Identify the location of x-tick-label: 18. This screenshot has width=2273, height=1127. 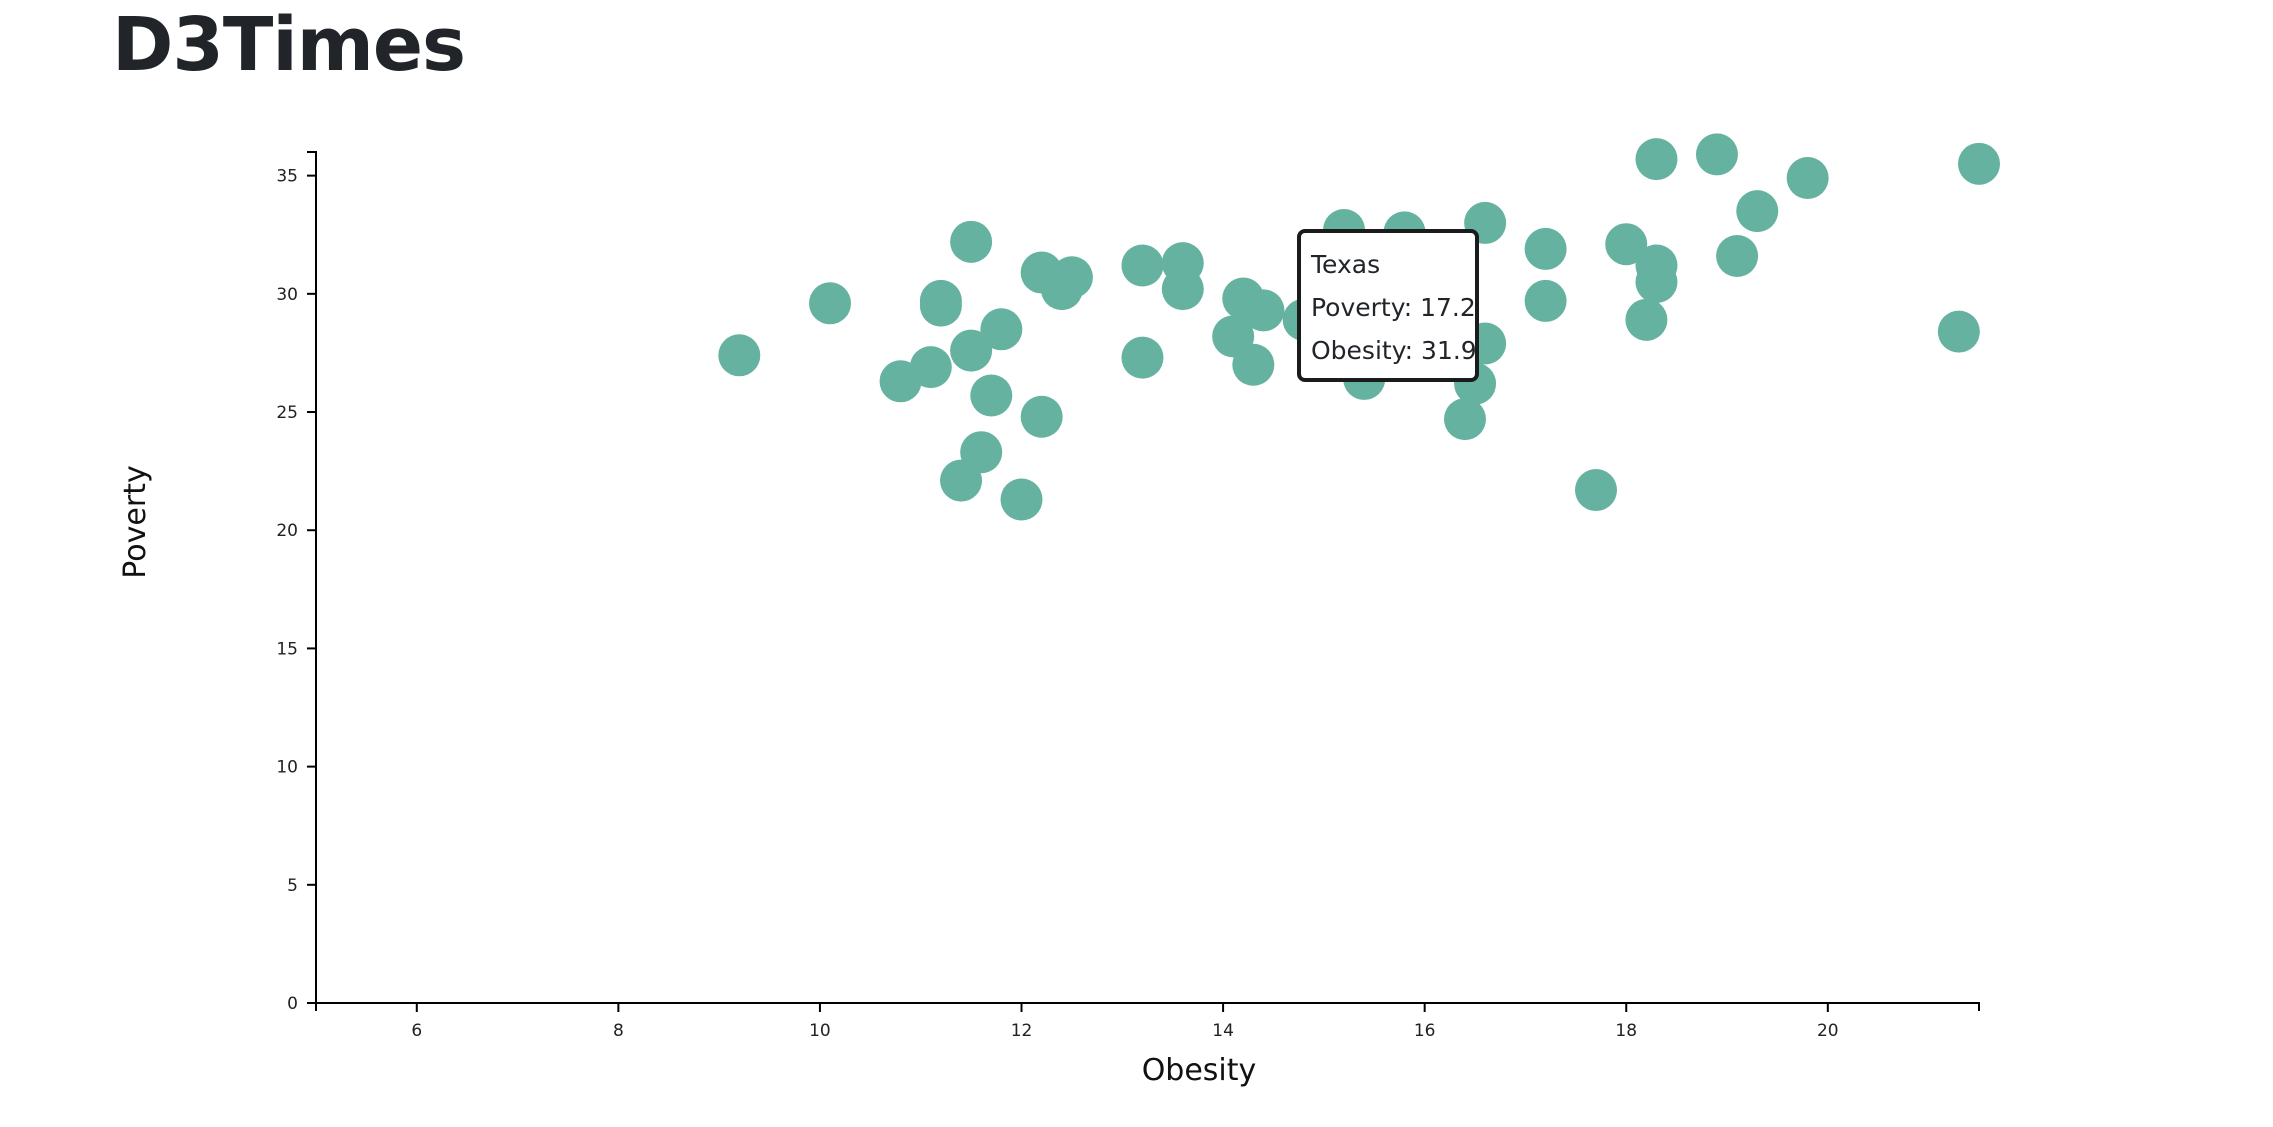
(1626, 1031).